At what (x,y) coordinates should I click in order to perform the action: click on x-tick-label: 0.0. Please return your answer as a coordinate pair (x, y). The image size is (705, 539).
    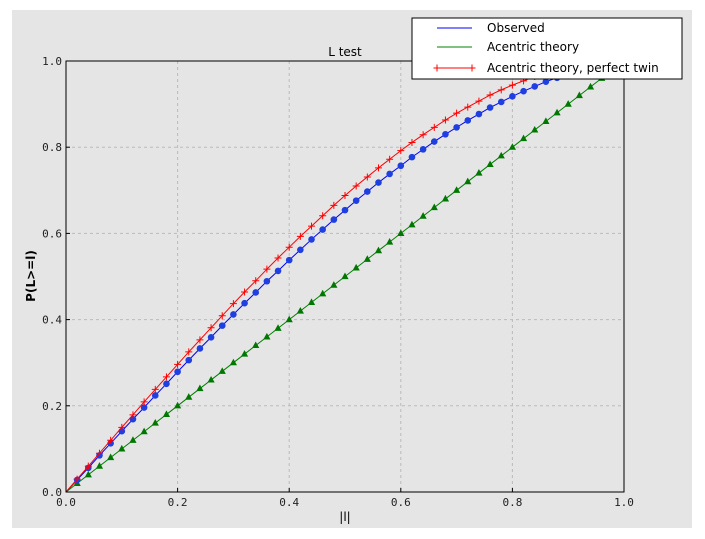
    Looking at the image, I should click on (66, 502).